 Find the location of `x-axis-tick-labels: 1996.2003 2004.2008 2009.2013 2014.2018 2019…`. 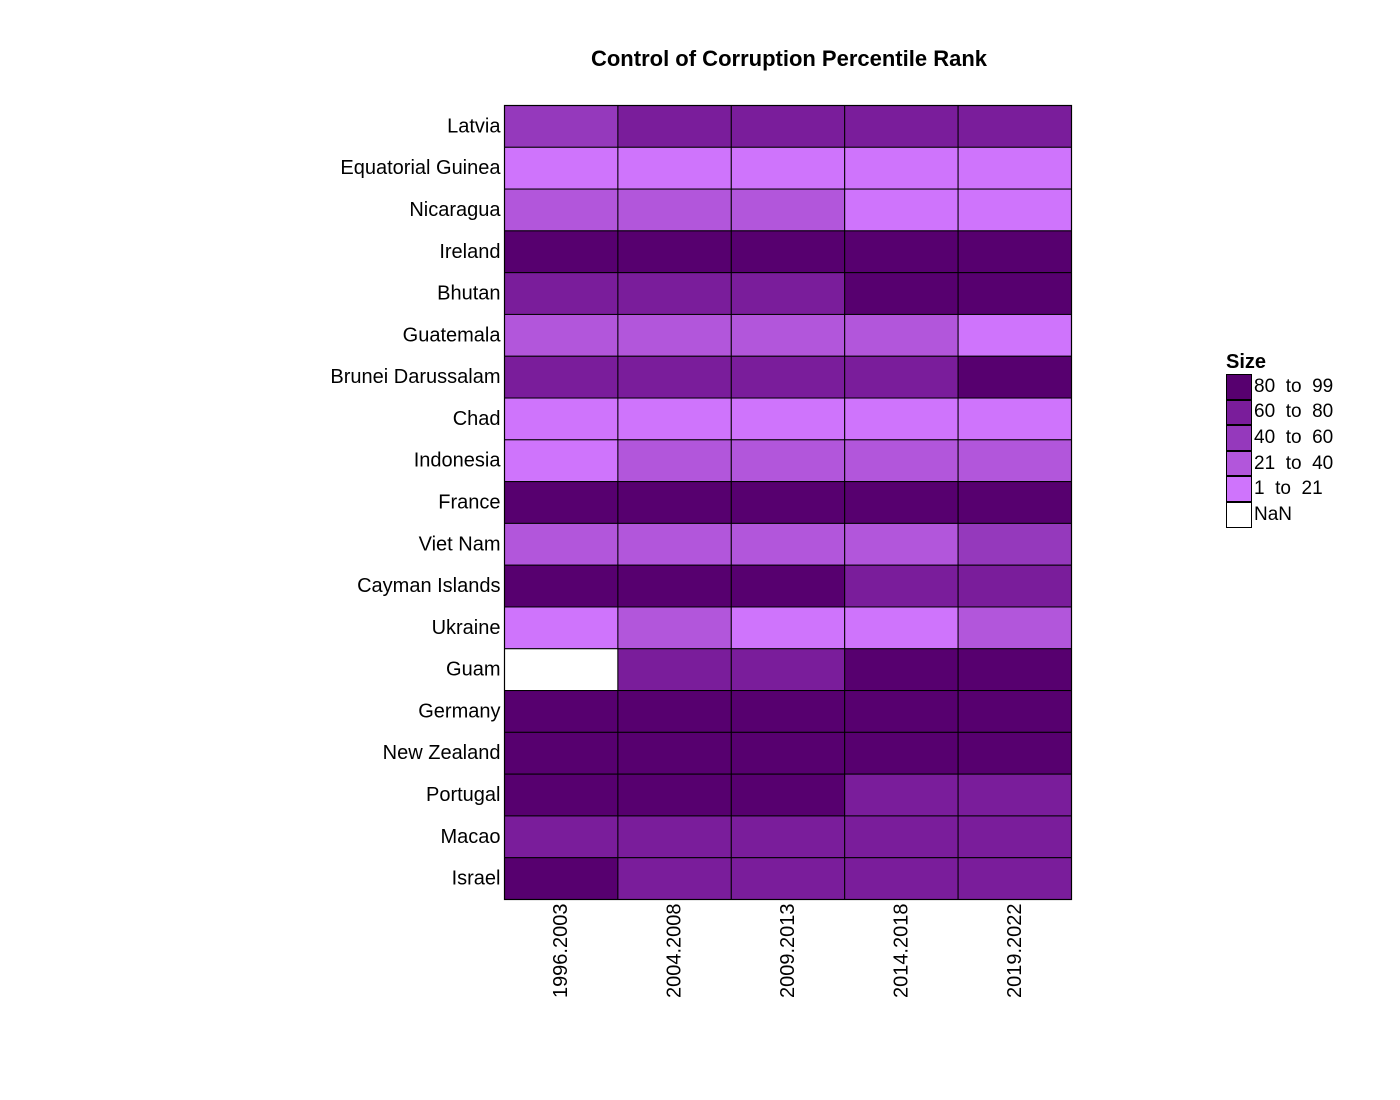

x-axis-tick-labels: 1996.2003 2004.2008 2009.2013 2014.2018 2019… is located at coordinates (788, 951).